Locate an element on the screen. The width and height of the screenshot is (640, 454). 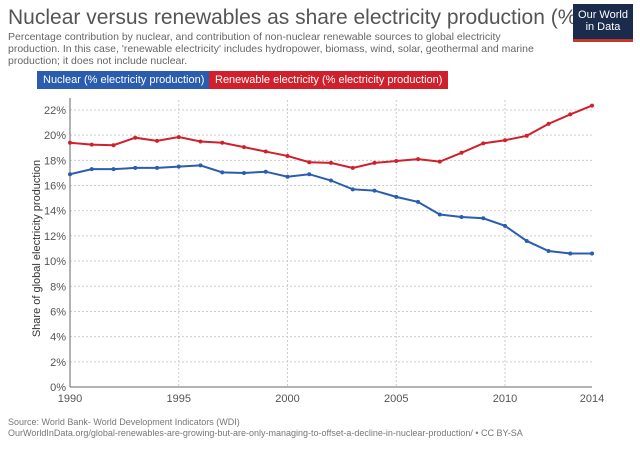
y-tick-label: 2% is located at coordinates (58, 363).